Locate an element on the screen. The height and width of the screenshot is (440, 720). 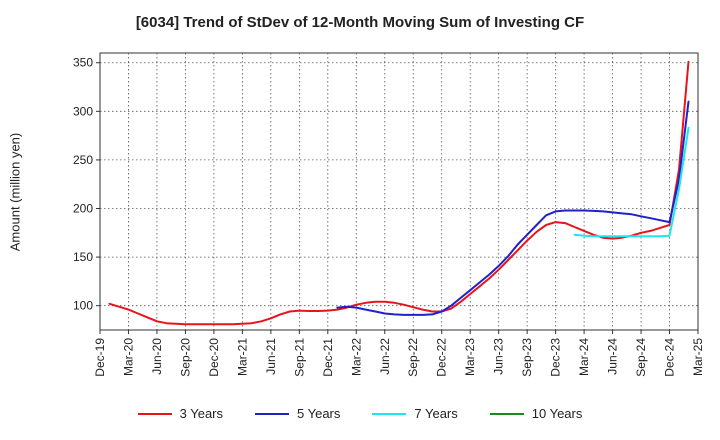
x-tick-label: Mar-23 is located at coordinates (470, 357).